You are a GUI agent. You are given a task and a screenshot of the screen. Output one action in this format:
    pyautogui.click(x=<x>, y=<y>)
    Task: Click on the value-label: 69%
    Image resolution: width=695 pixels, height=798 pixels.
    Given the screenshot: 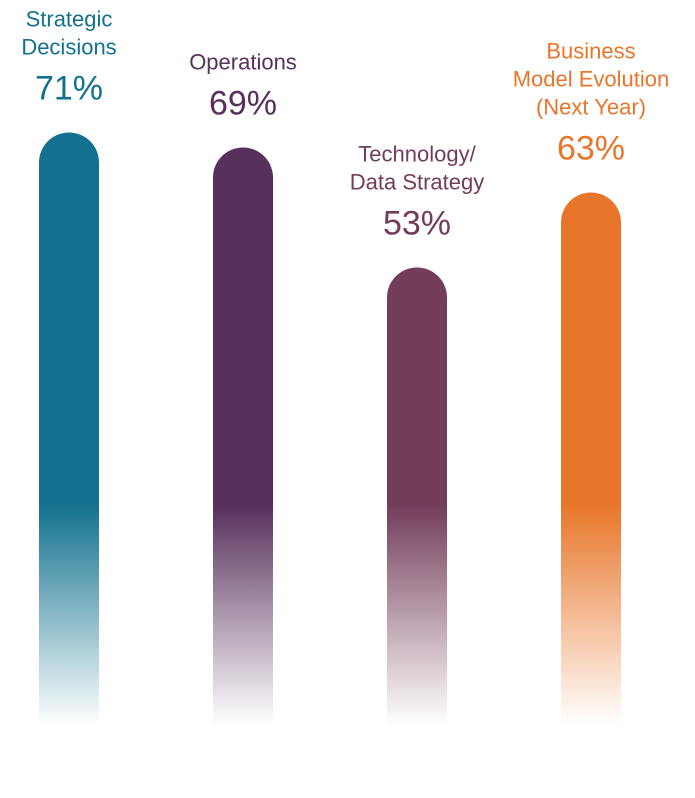 What is the action you would take?
    pyautogui.click(x=243, y=103)
    